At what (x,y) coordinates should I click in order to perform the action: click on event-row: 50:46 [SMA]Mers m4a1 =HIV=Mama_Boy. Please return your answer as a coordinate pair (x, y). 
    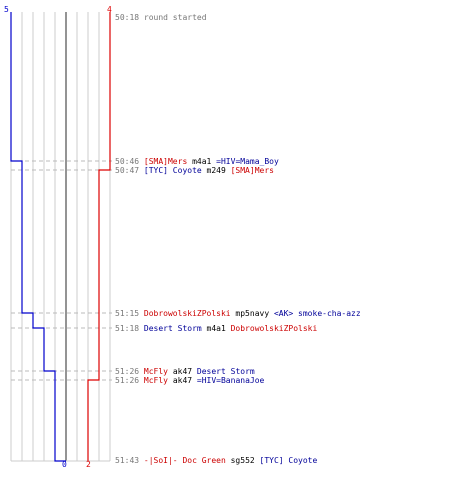
    Looking at the image, I should click on (197, 161).